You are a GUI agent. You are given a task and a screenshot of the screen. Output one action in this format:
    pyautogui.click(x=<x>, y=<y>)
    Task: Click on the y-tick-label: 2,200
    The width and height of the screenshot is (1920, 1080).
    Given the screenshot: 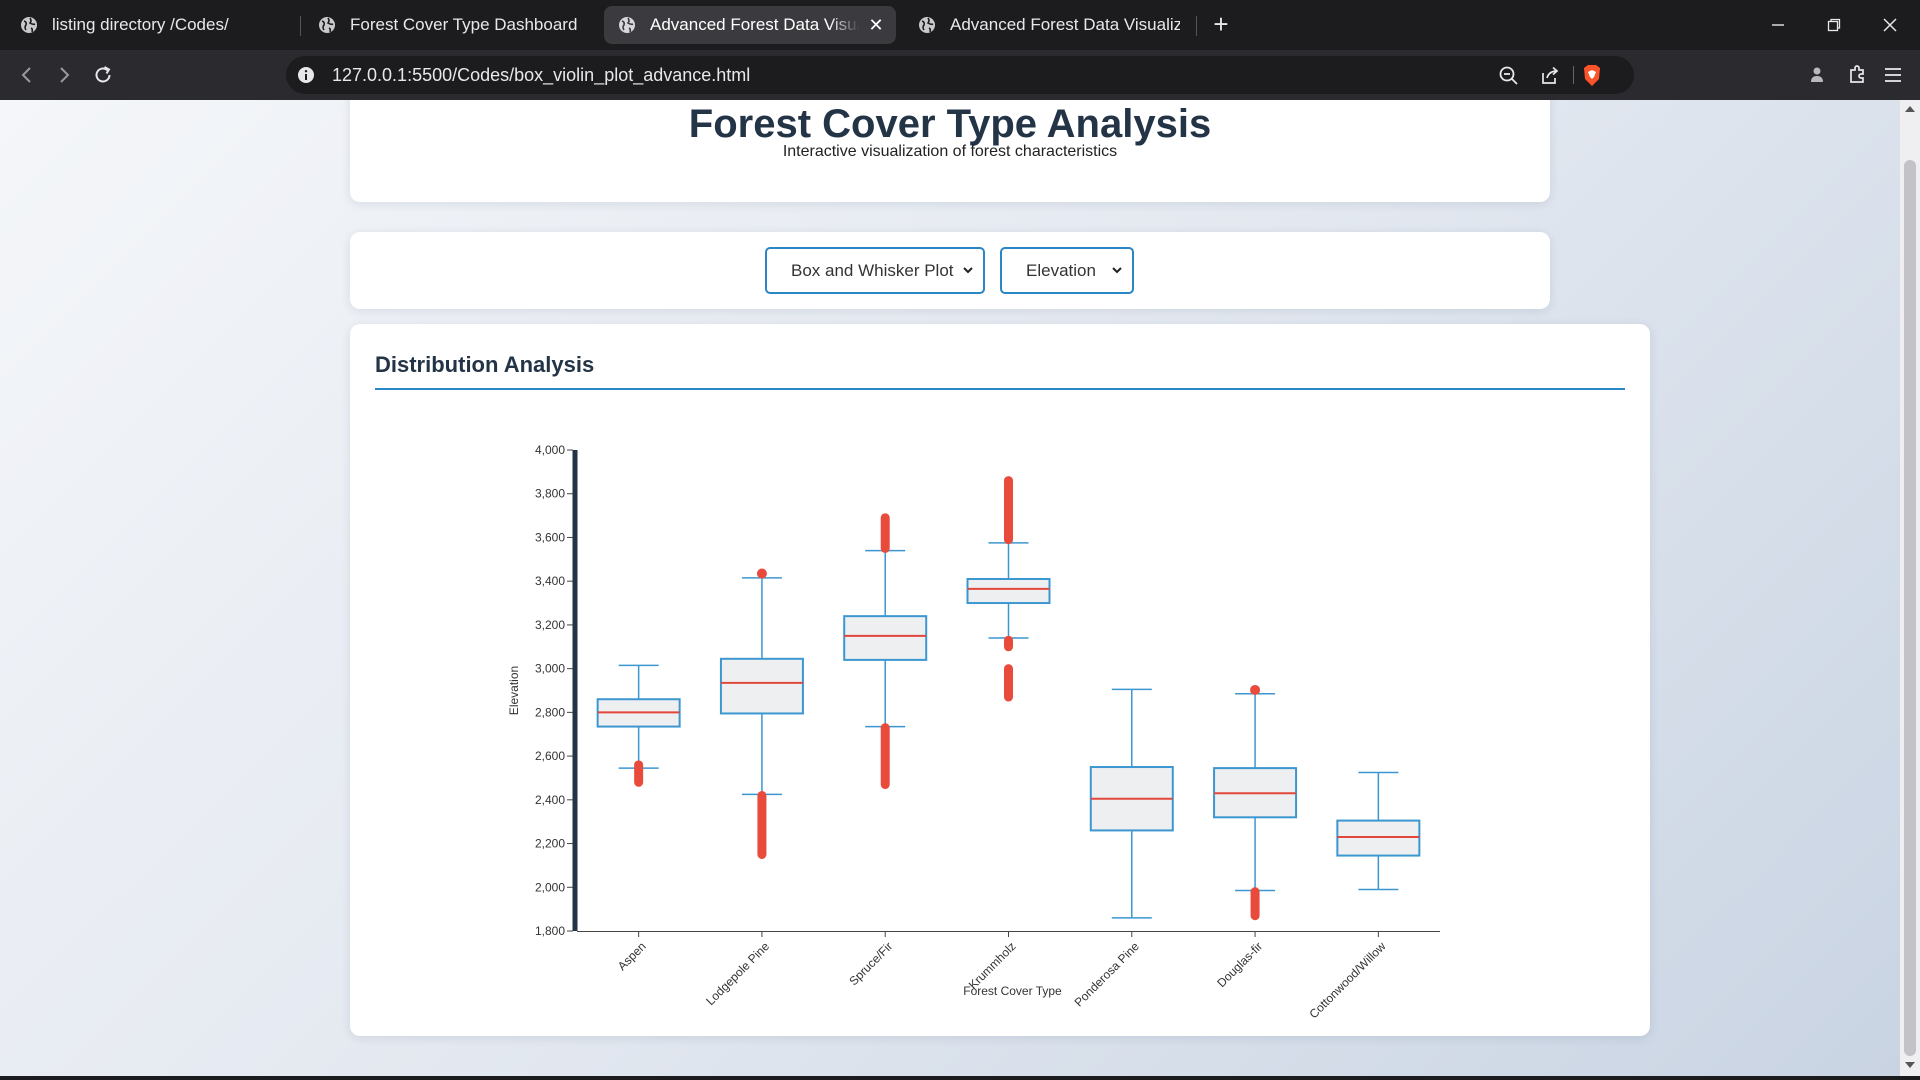 What is the action you would take?
    pyautogui.click(x=550, y=844)
    